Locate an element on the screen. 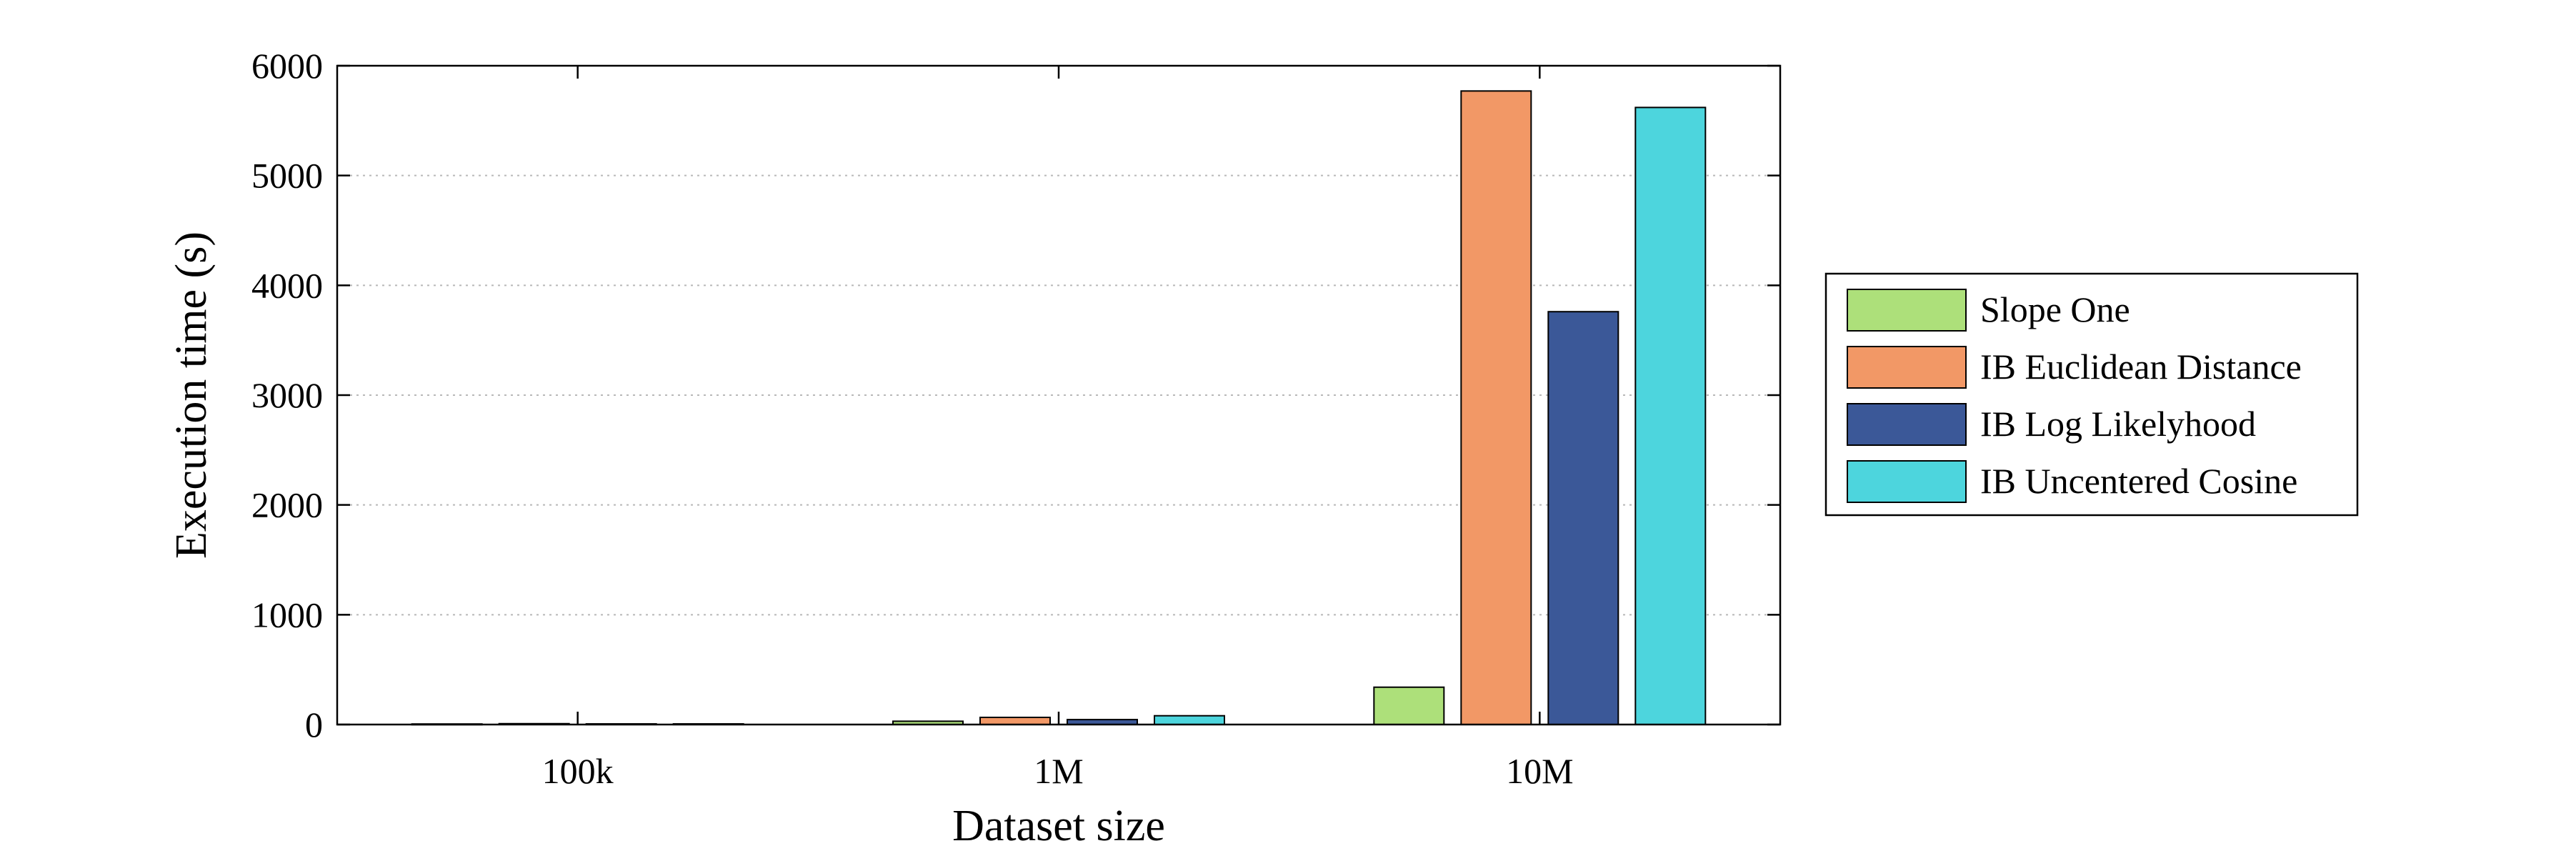 This screenshot has height=861, width=2576. legend-label-0: Slope One is located at coordinates (2055, 309).